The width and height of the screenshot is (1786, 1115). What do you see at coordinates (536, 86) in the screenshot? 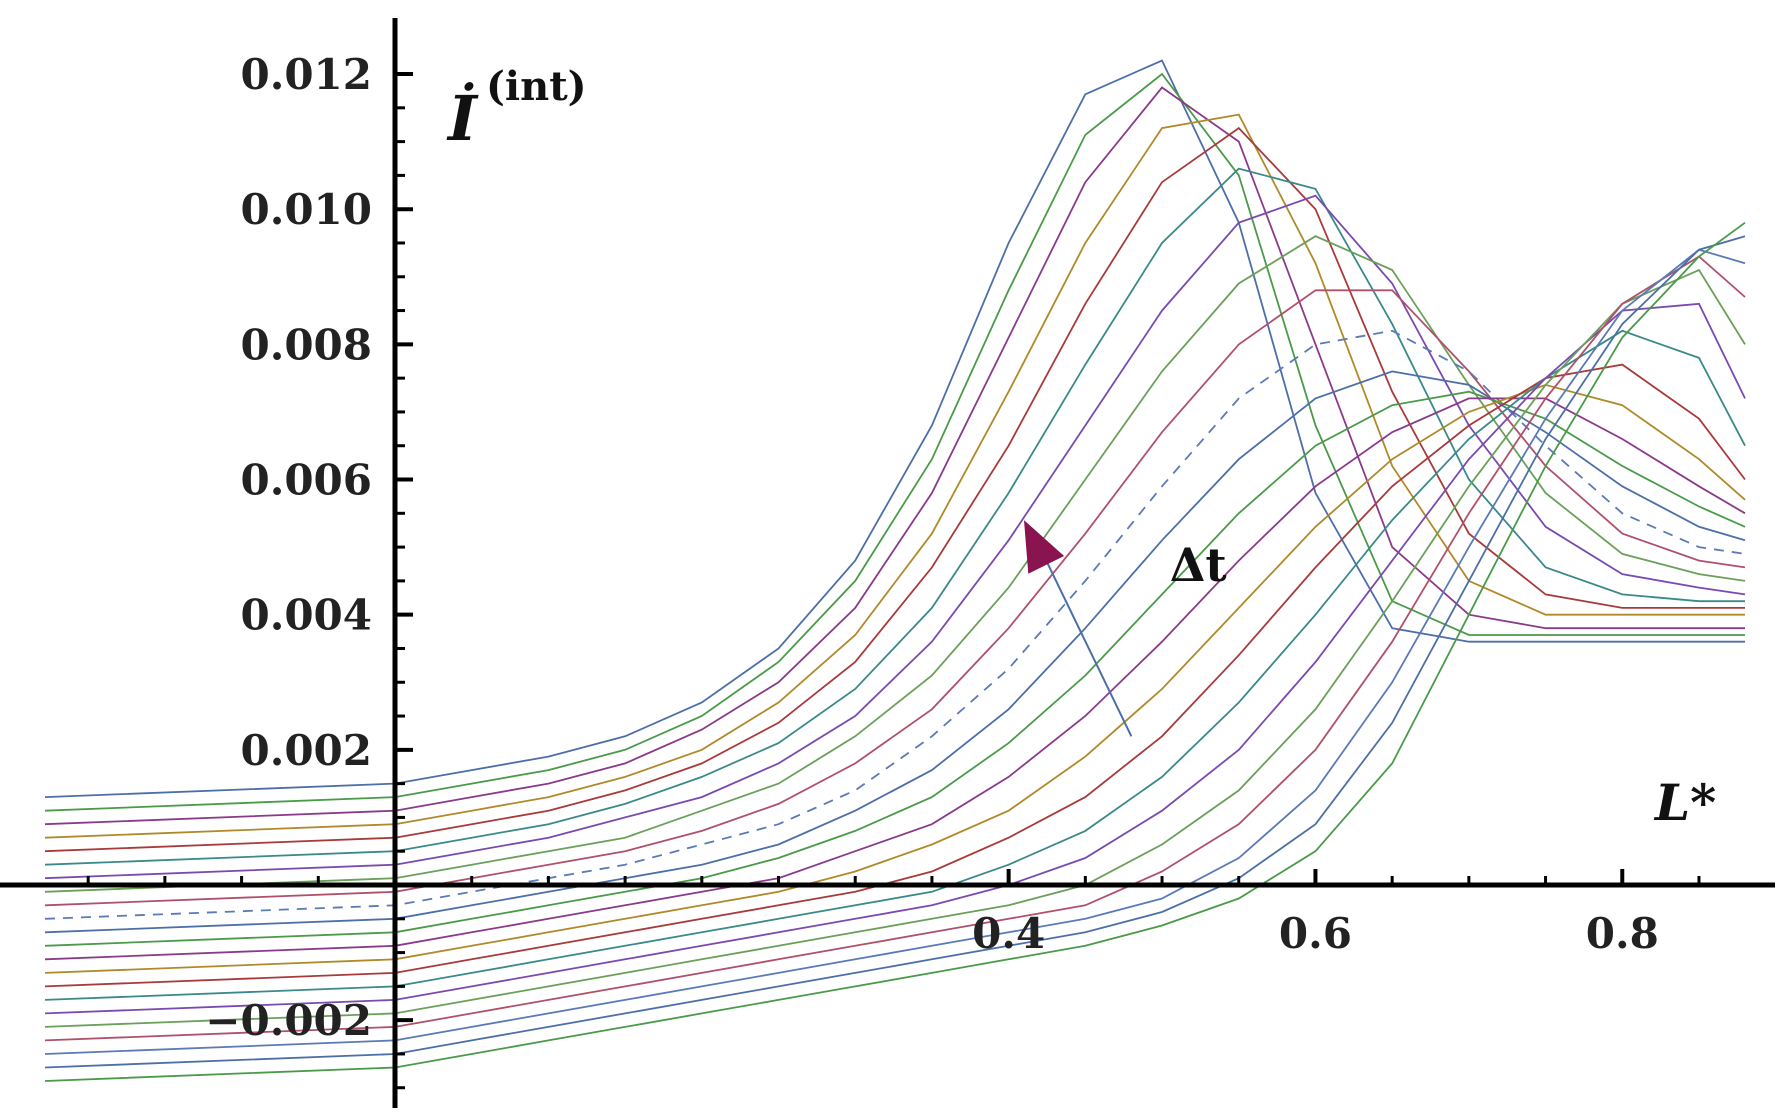
I see `y-axis-title-superscript: (int)` at bounding box center [536, 86].